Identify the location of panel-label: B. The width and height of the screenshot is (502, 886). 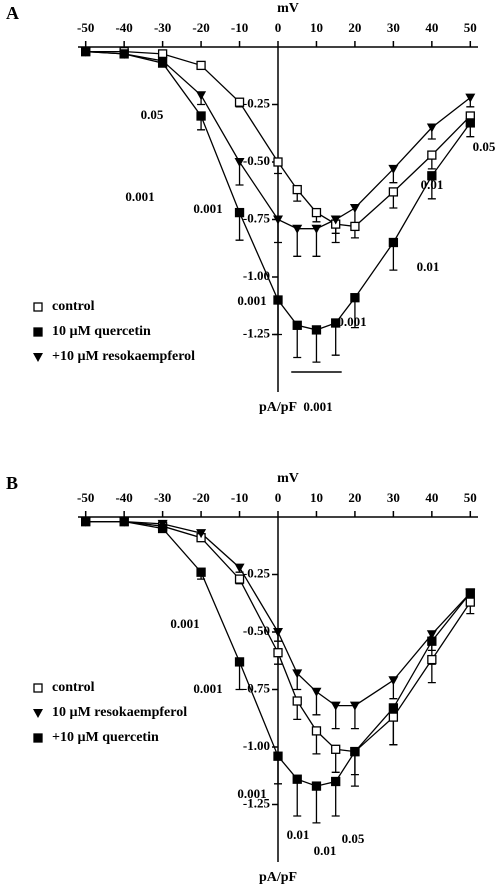
(12, 483).